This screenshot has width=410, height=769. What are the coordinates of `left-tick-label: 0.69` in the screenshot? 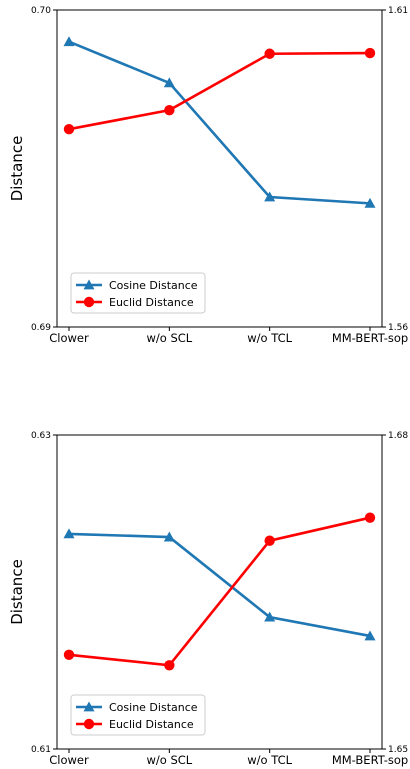 It's located at (41, 328).